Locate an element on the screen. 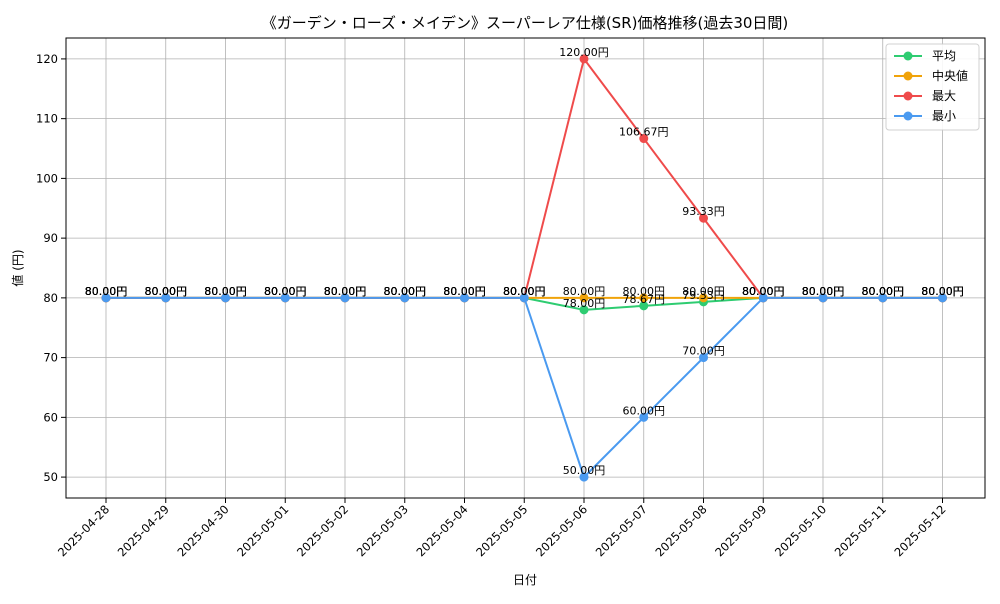 The image size is (1000, 604). legend-label: 中央値 is located at coordinates (950, 75).